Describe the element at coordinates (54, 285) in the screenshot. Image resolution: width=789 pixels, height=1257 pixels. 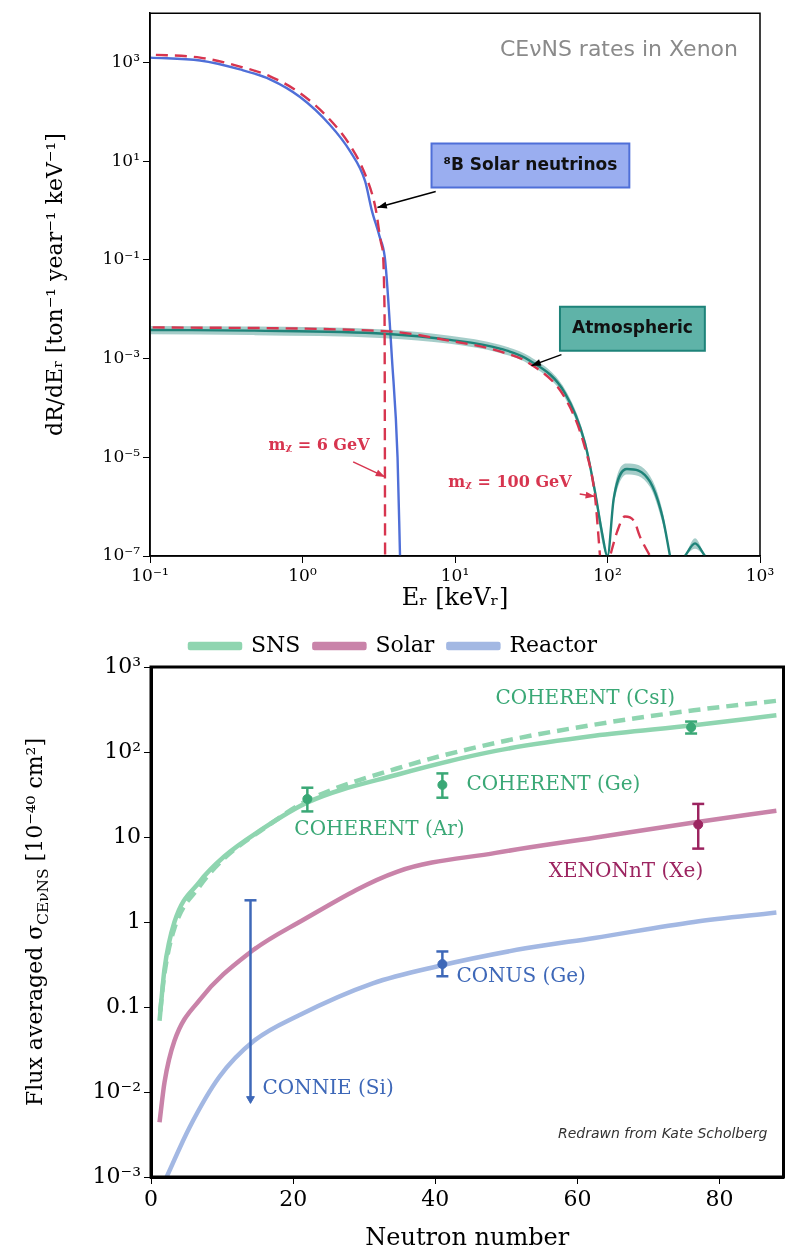
I see `y-axis-title: dR/dEᵣ [ton⁻¹ year⁻¹ keV⁻¹]` at that location.